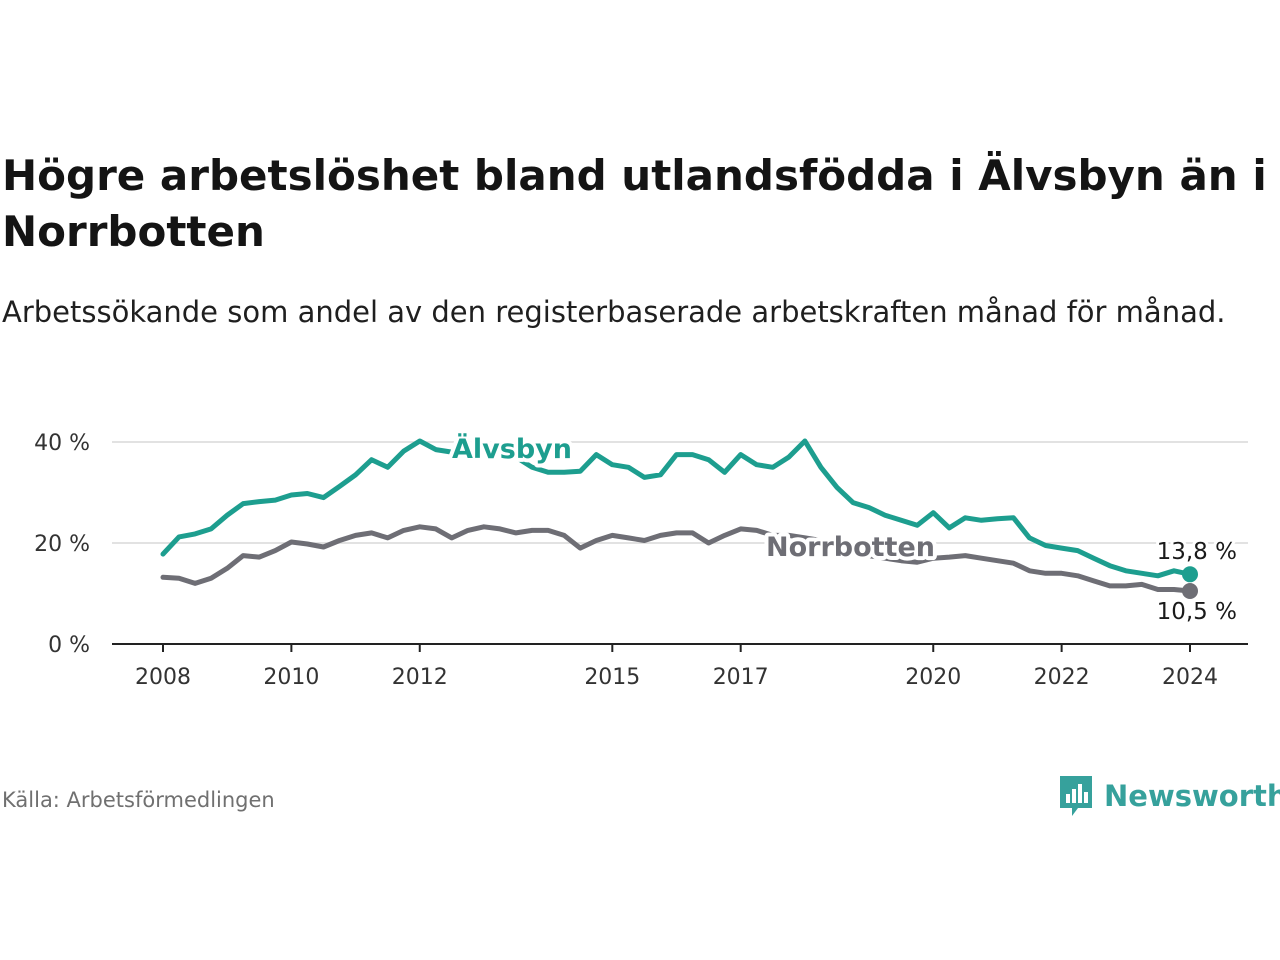  I want to click on label-layer: Älvsbyn Norrbotten 13,8 % 10,5 %, so click(844, 528).